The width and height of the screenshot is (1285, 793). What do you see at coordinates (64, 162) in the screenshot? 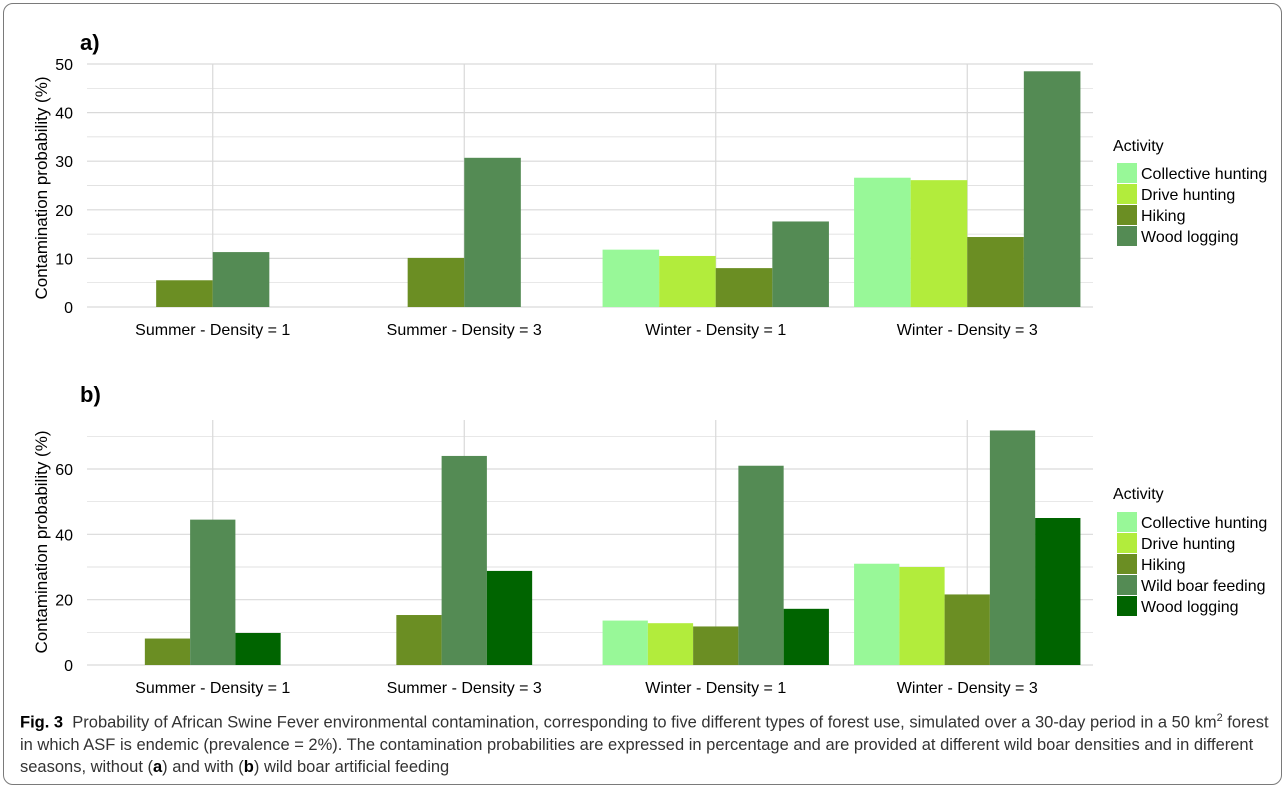
I see `y-tick-label: 30` at bounding box center [64, 162].